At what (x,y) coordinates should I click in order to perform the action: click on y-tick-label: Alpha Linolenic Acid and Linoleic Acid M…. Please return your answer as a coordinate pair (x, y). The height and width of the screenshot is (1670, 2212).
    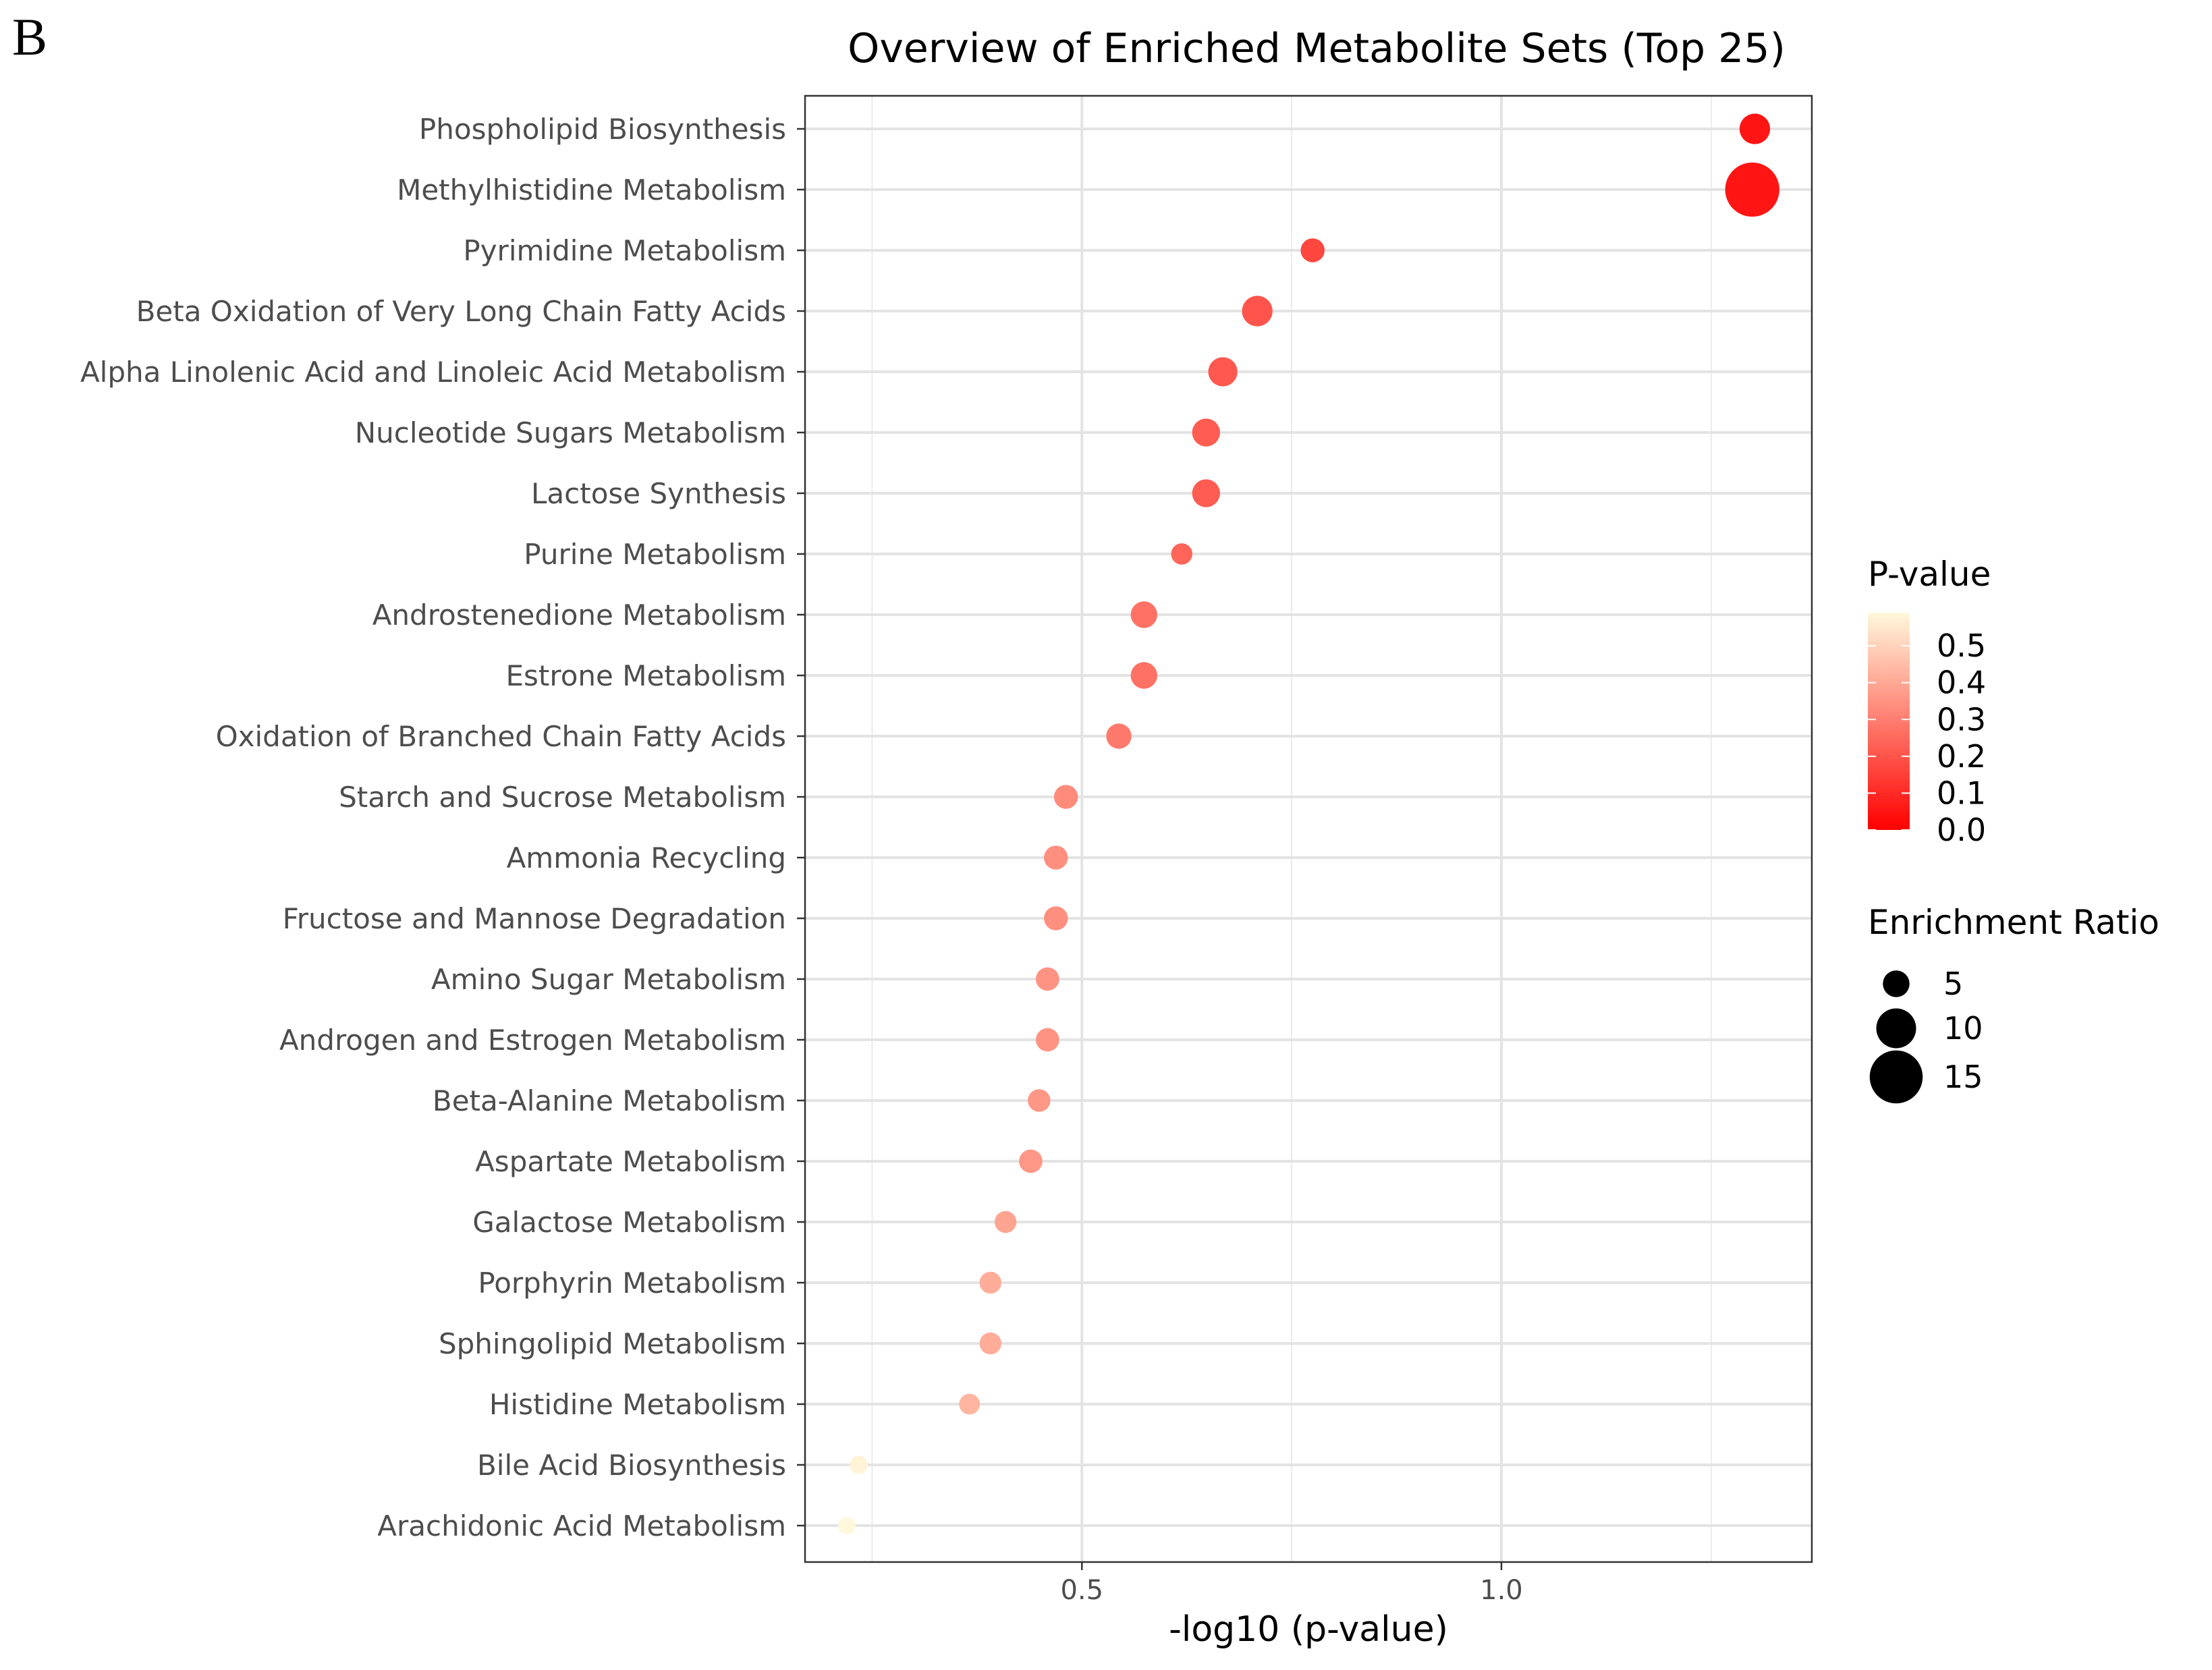
    Looking at the image, I should click on (433, 372).